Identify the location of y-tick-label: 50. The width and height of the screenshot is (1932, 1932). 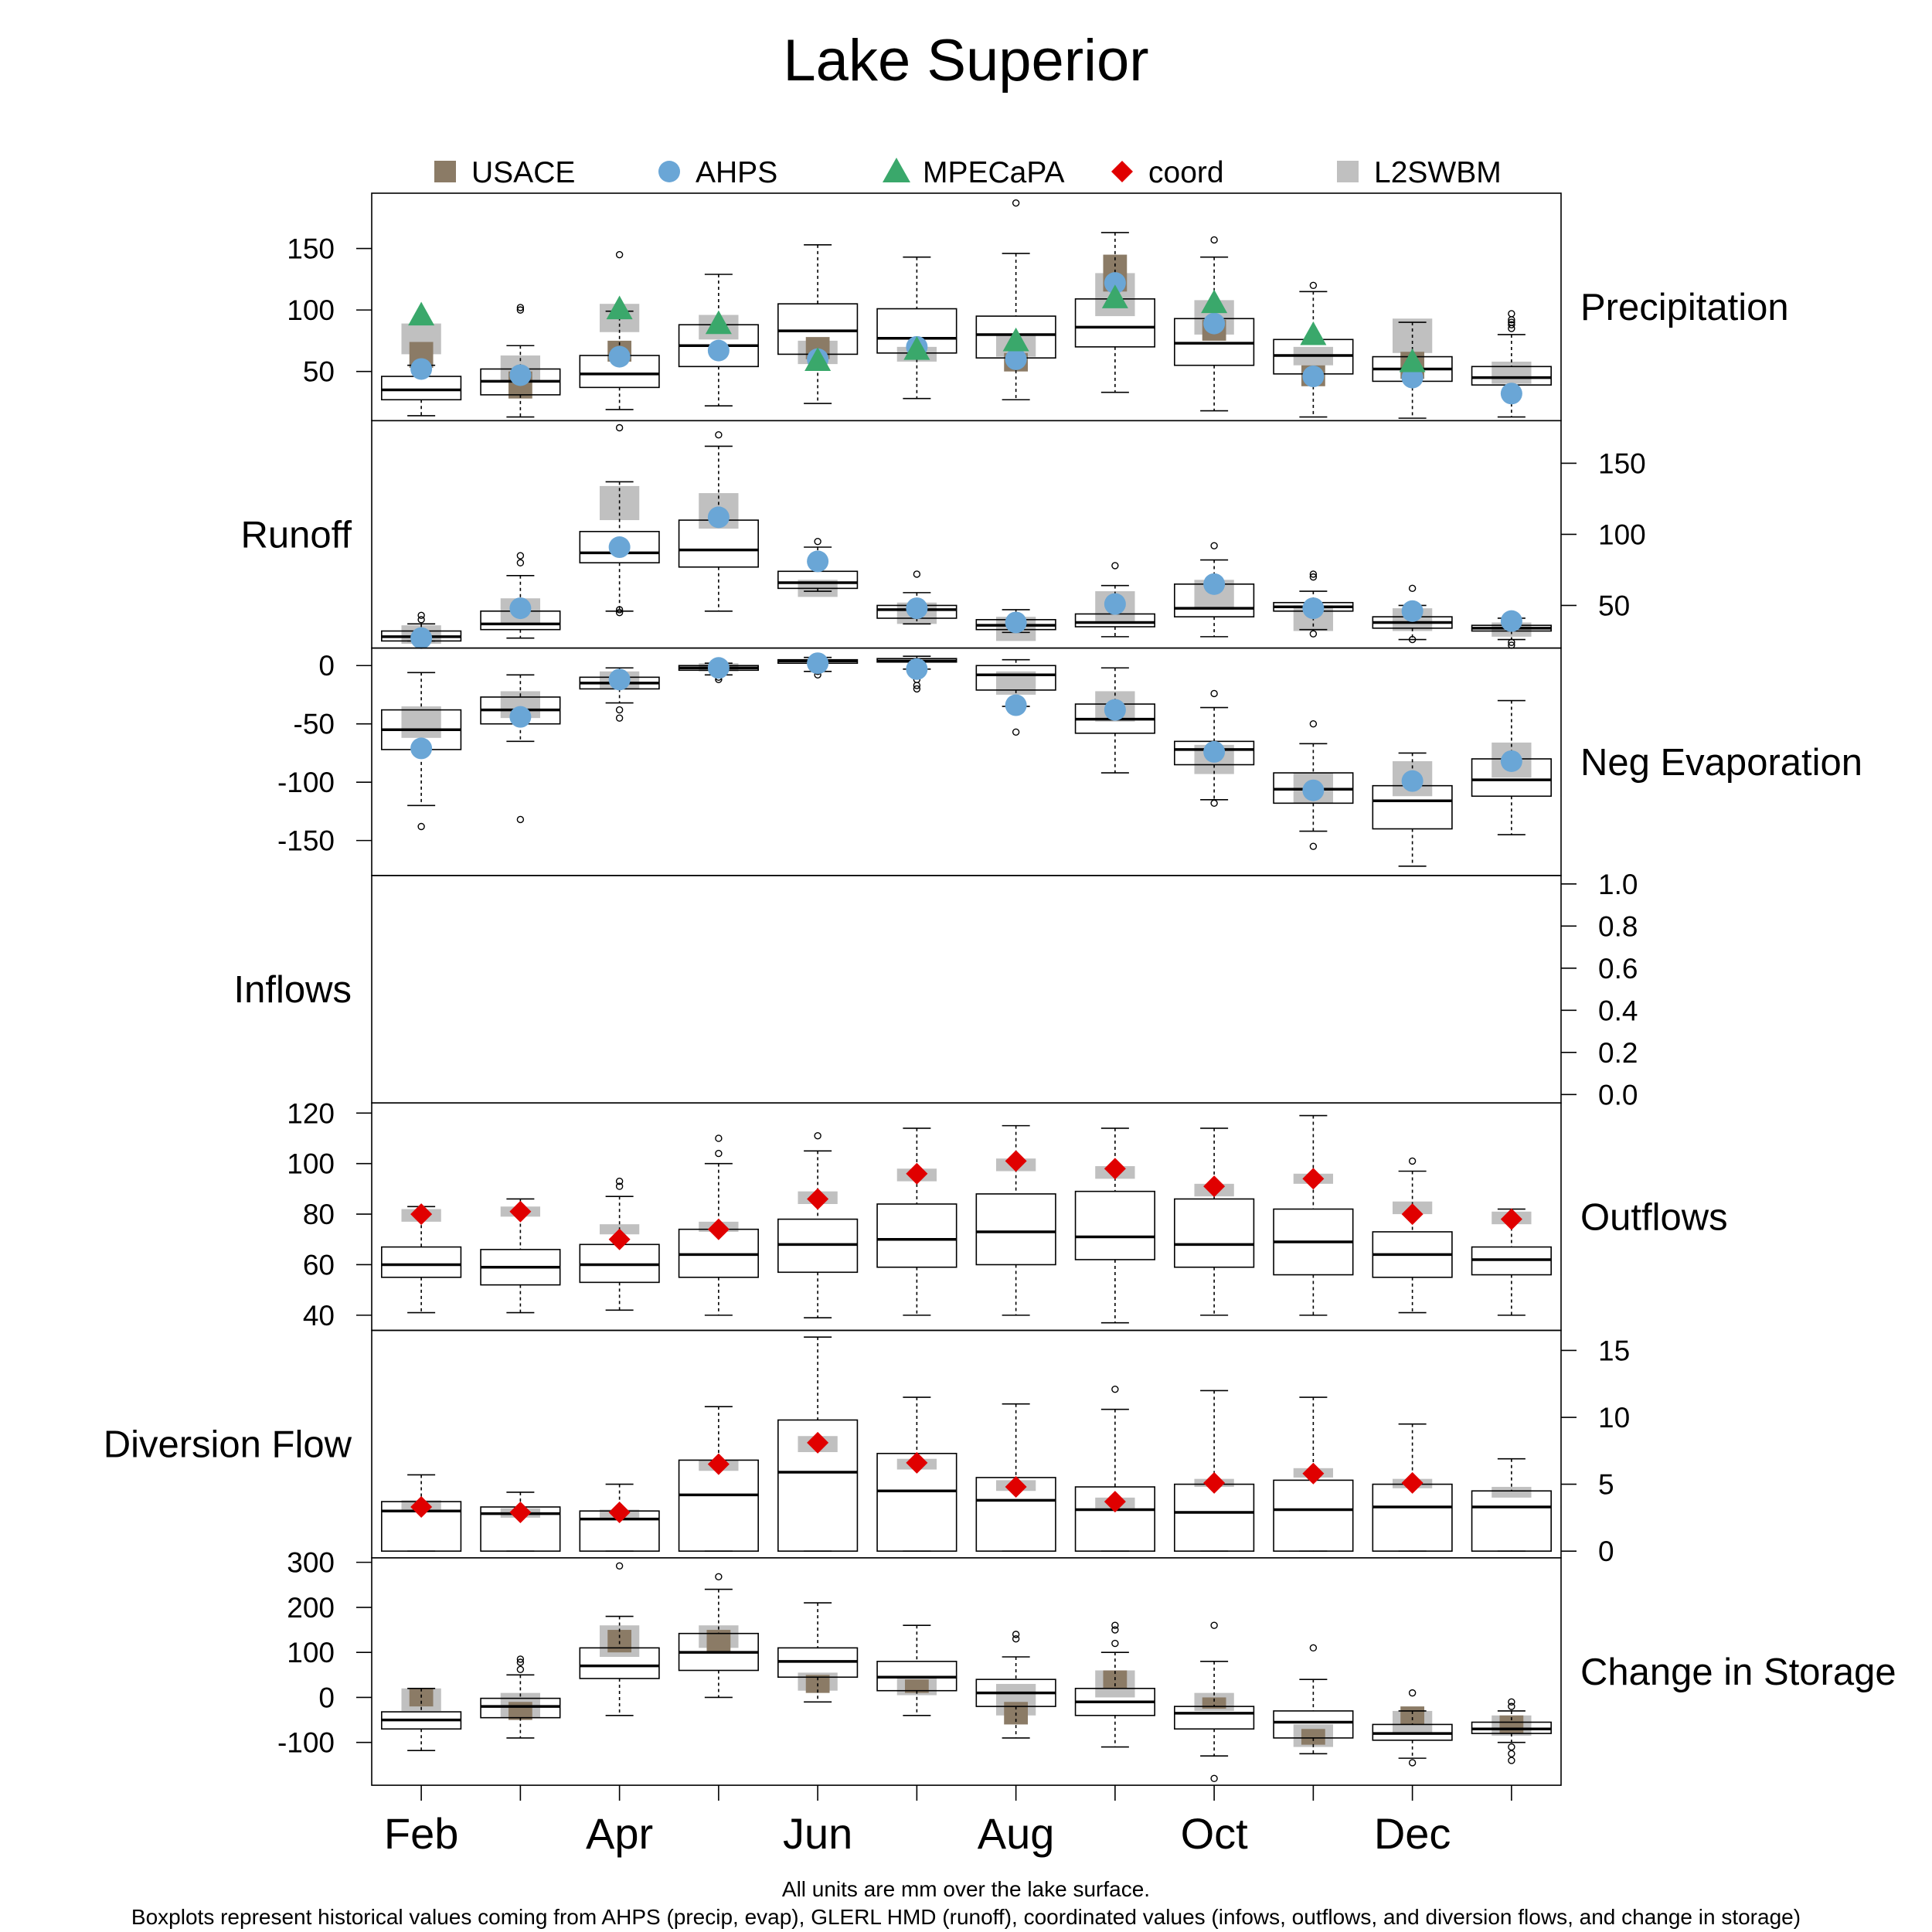
(1614, 606).